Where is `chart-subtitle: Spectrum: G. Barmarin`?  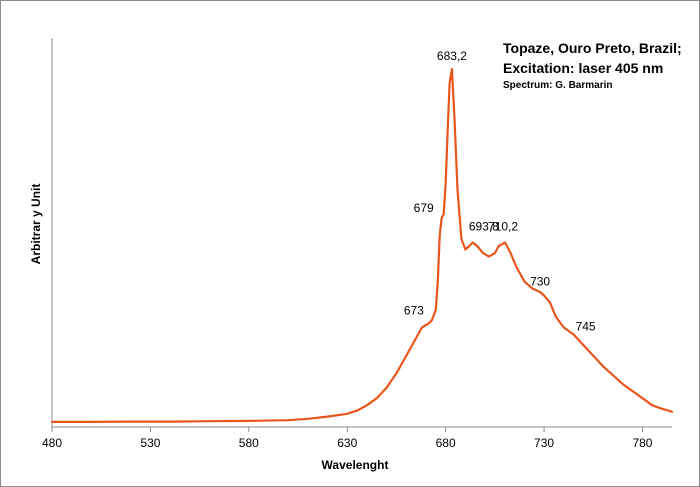 chart-subtitle: Spectrum: G. Barmarin is located at coordinates (557, 85).